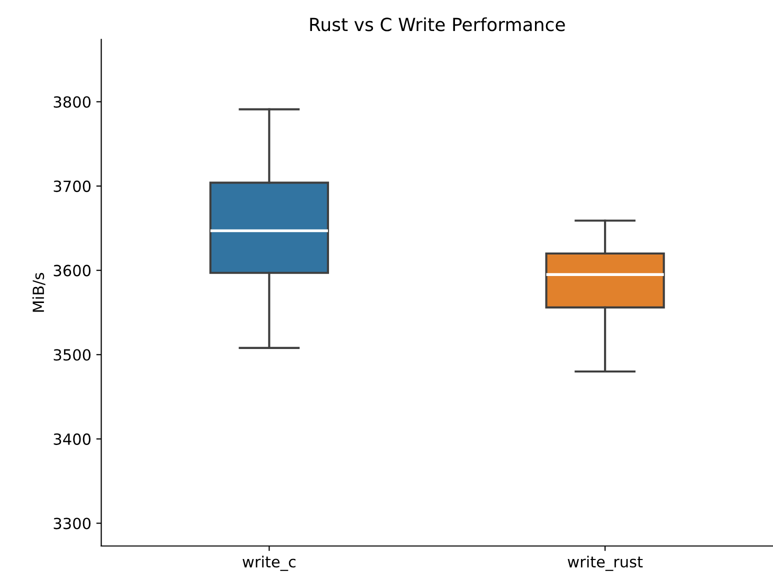 The width and height of the screenshot is (773, 579). I want to click on y-tick-label: 3400, so click(72, 439).